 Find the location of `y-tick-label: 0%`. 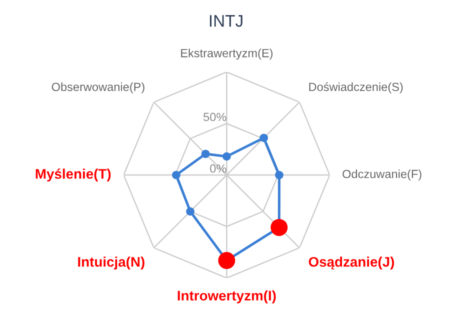

y-tick-label: 0% is located at coordinates (218, 168).